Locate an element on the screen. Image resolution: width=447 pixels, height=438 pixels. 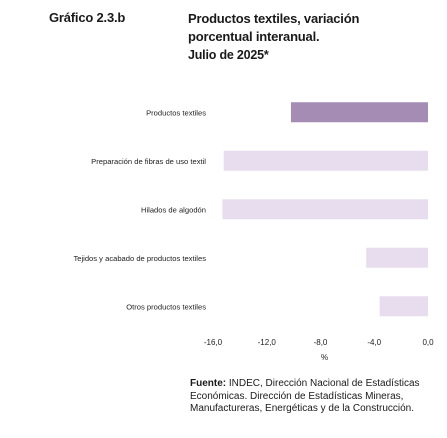
chart-title-line-2: porcentual interanual. is located at coordinates (254, 36).